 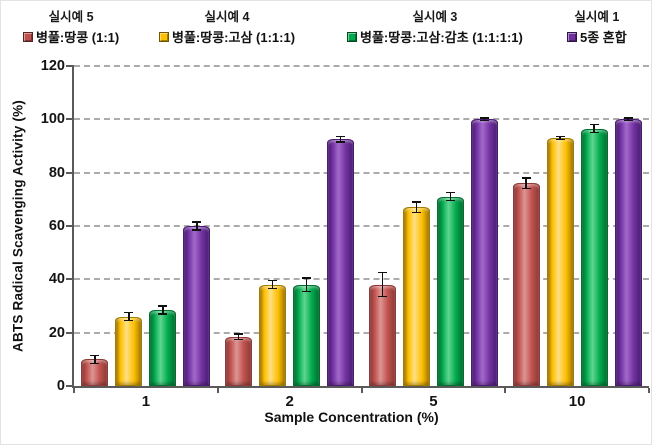 I want to click on legend-item: 병풀:땅콩:고삼 (1:1:1), so click(x=227, y=36).